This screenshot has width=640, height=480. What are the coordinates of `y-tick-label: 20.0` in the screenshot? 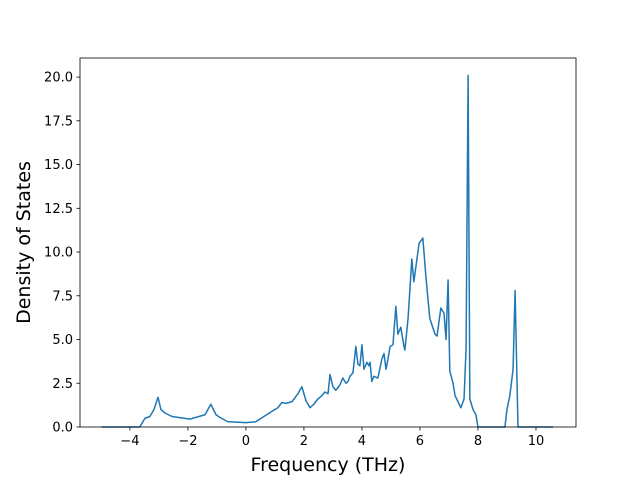 It's located at (58, 78).